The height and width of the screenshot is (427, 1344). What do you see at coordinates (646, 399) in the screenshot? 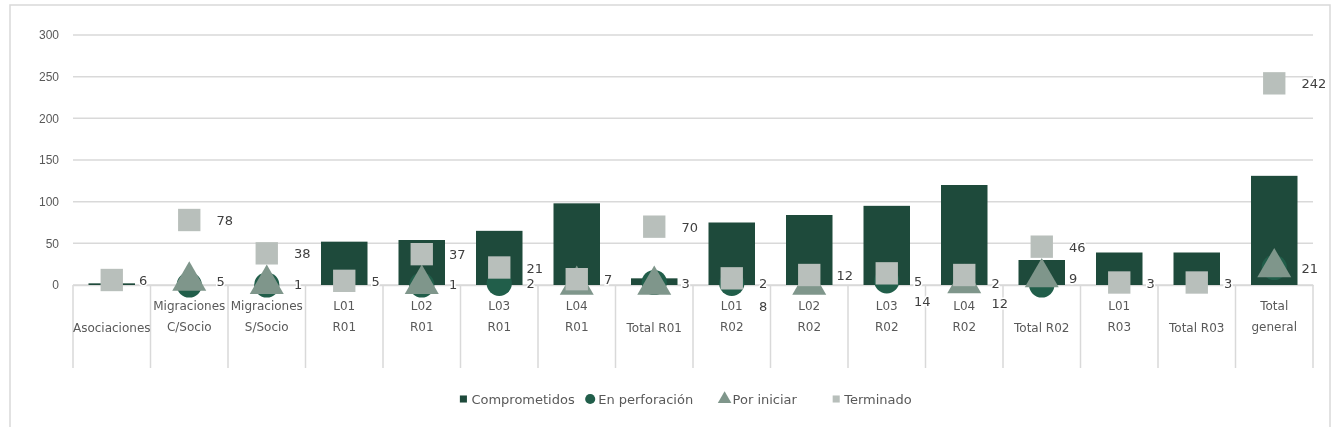
I see `legend-label: En perforación` at bounding box center [646, 399].